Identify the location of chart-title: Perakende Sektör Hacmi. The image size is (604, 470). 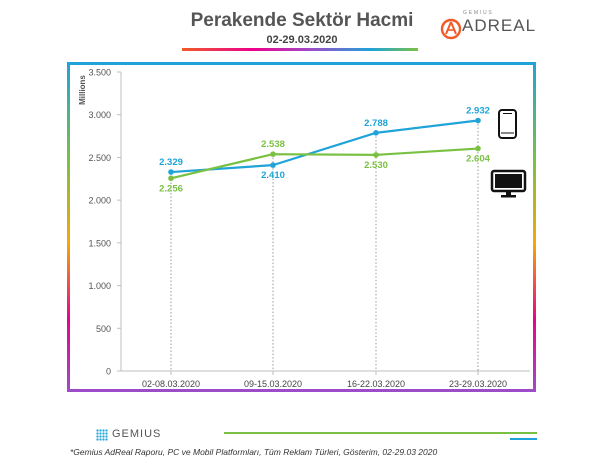
(302, 20).